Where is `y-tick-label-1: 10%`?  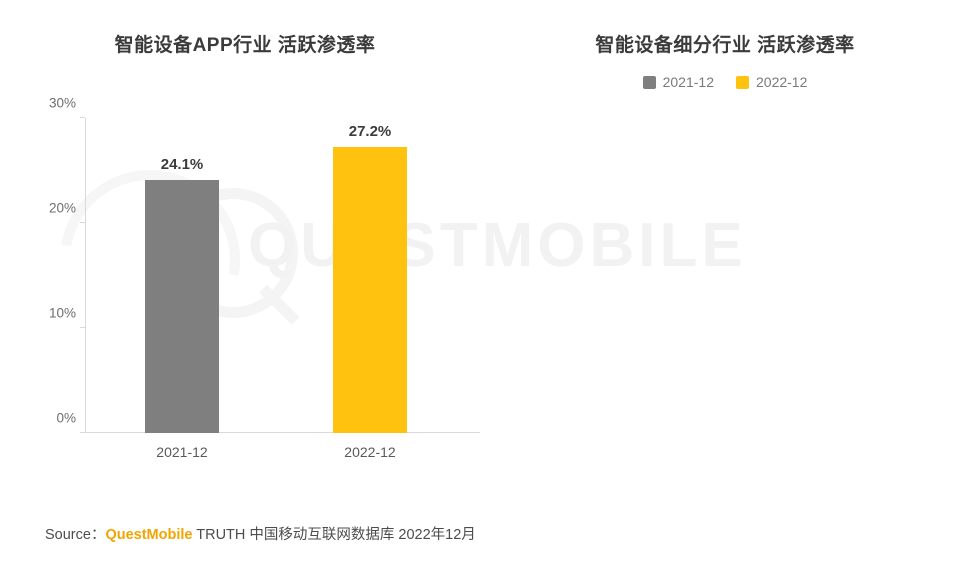
y-tick-label-1: 10% is located at coordinates (62, 313).